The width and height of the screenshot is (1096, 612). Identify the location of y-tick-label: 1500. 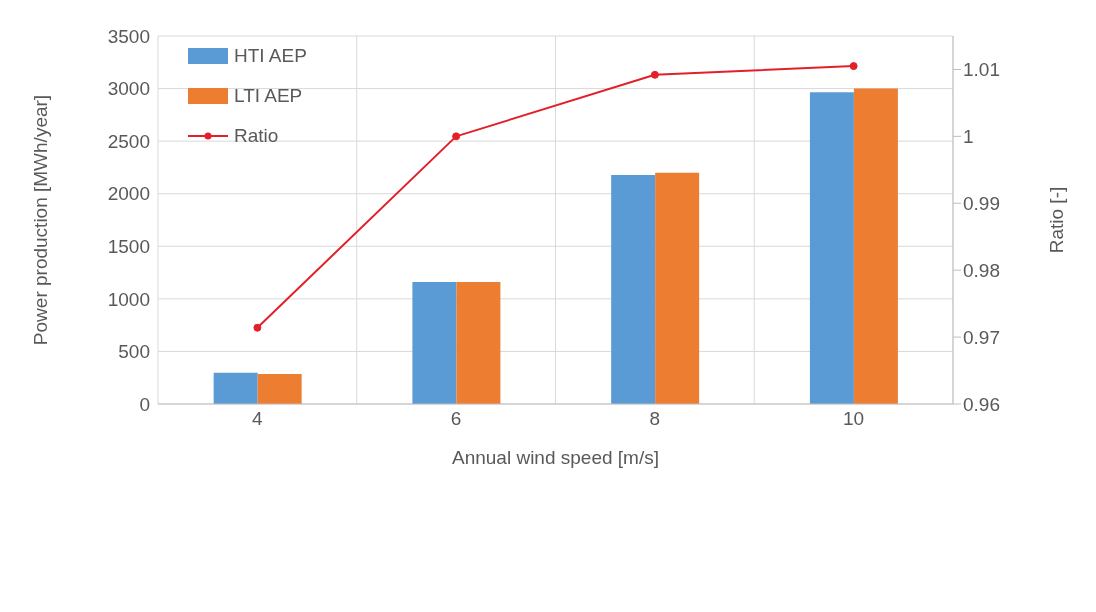
(128, 247).